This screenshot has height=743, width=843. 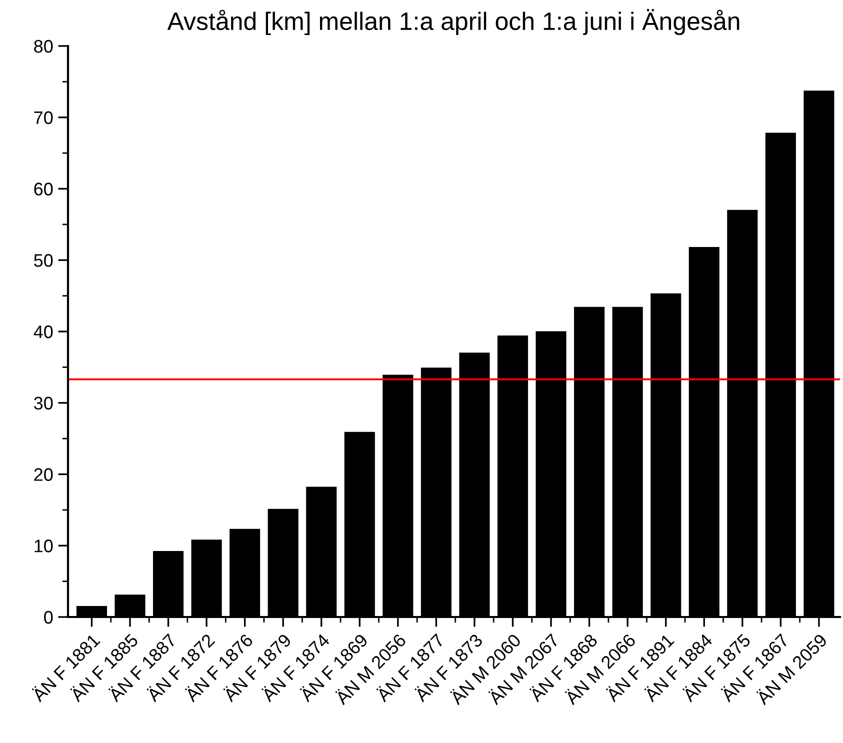 I want to click on y-tick-label: 30, so click(x=43, y=403).